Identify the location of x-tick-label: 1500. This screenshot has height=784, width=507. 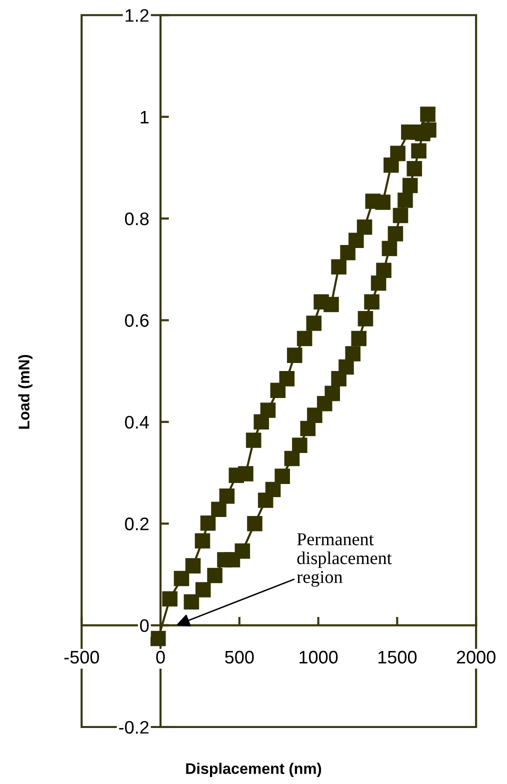
(397, 657).